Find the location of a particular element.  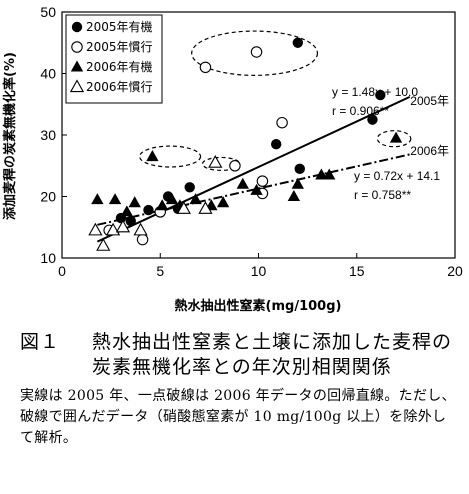

y-tick-label: 30 is located at coordinates (48, 135).